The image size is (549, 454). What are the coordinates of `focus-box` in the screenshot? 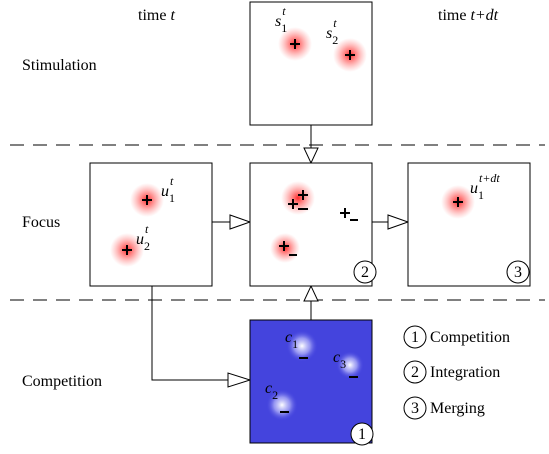 It's located at (151, 224).